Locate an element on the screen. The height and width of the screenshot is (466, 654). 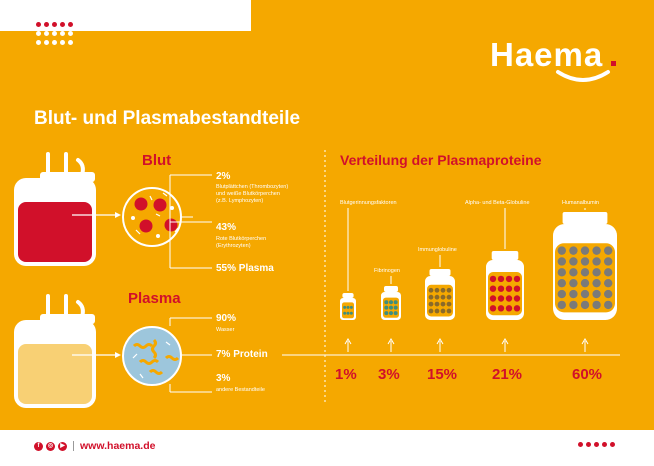
protein-pct: 15% is located at coordinates (442, 374).